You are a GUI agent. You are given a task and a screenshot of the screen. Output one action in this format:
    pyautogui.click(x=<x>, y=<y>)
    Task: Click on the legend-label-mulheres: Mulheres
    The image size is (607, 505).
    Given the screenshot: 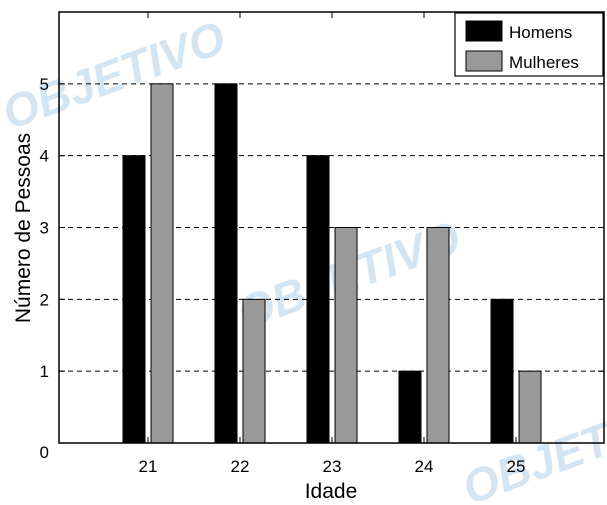 What is the action you would take?
    pyautogui.click(x=544, y=62)
    